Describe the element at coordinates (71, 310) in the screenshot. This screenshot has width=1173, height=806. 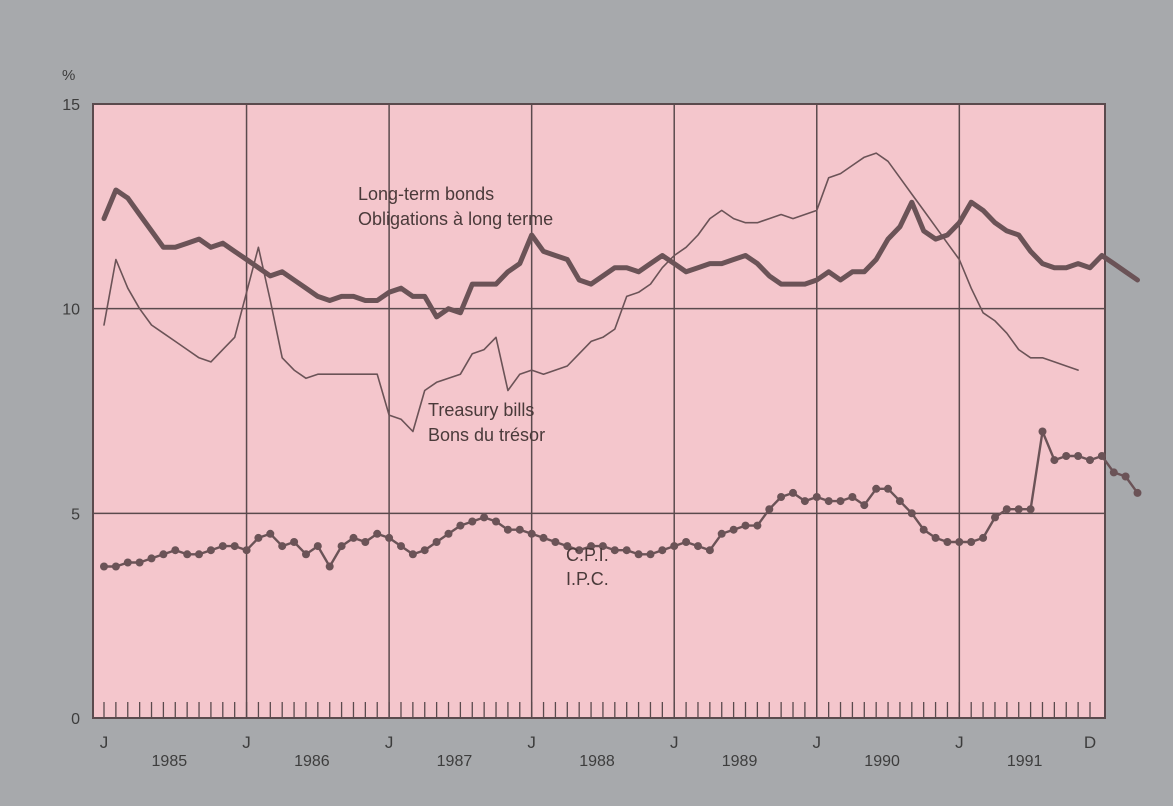
I see `y-tick-label: 10` at that location.